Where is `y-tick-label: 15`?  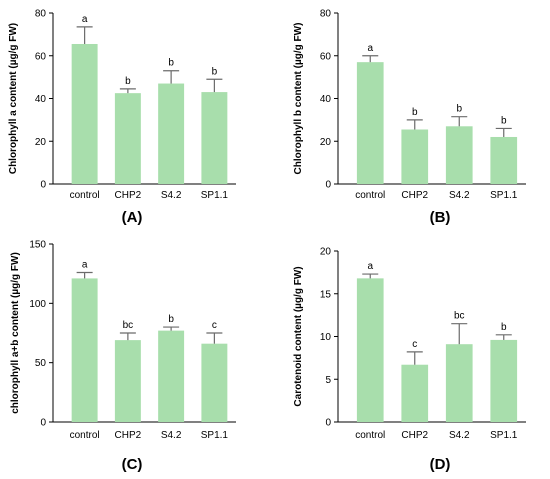 y-tick-label: 15 is located at coordinates (326, 294).